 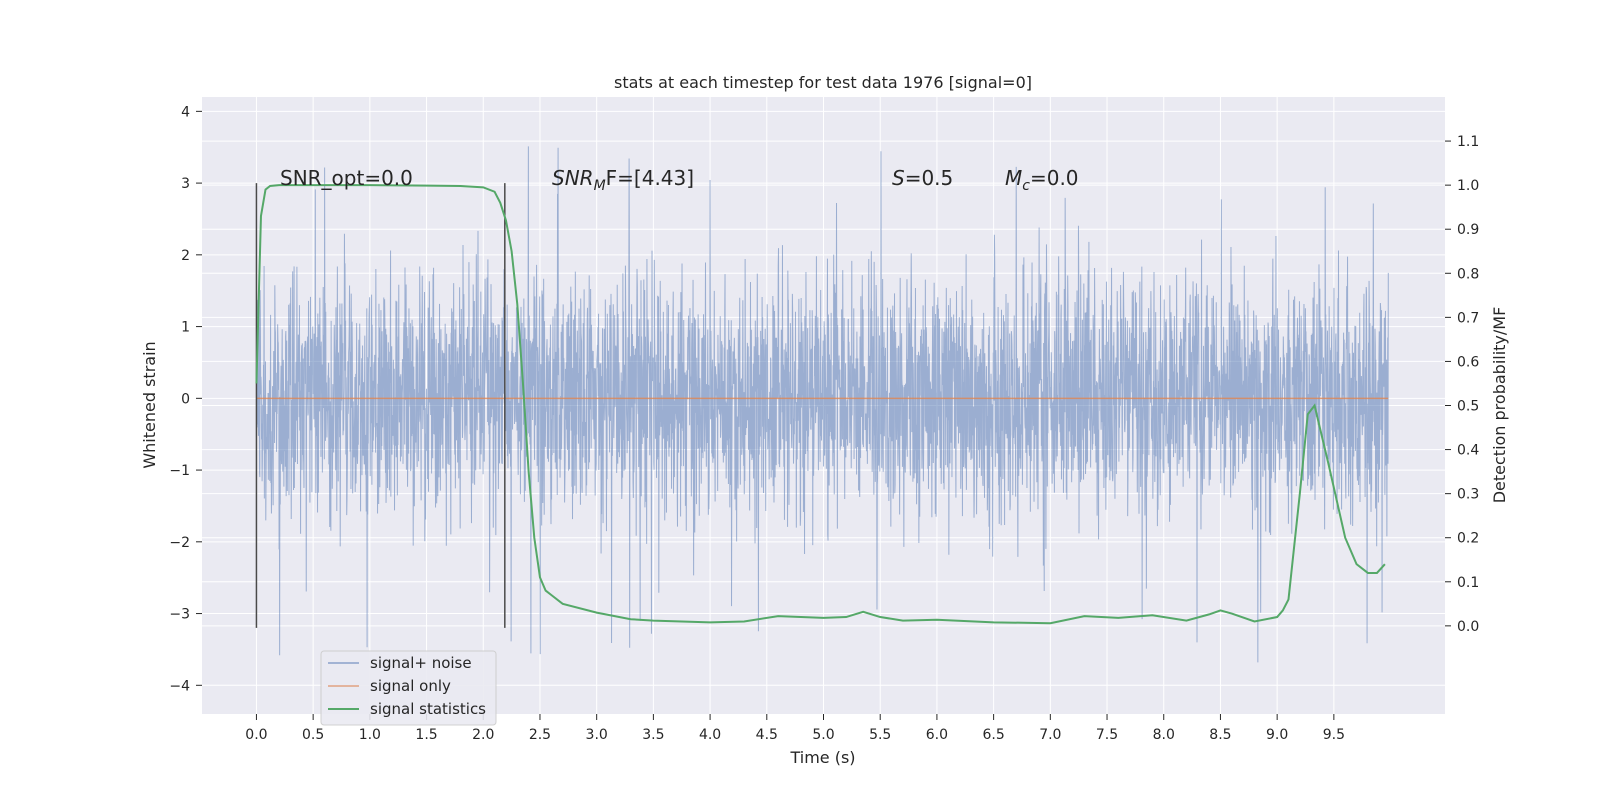 What do you see at coordinates (993, 735) in the screenshot?
I see `x-tick-label: 6.5` at bounding box center [993, 735].